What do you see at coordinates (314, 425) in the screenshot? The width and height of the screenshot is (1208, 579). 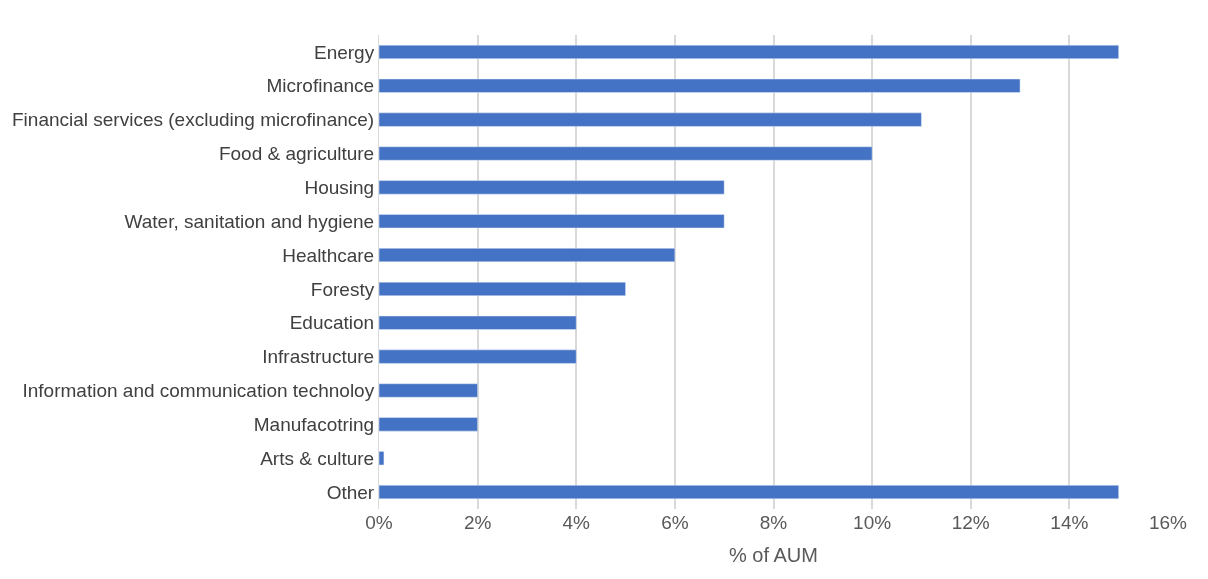 I see `y-tick-label: Manufacotring` at bounding box center [314, 425].